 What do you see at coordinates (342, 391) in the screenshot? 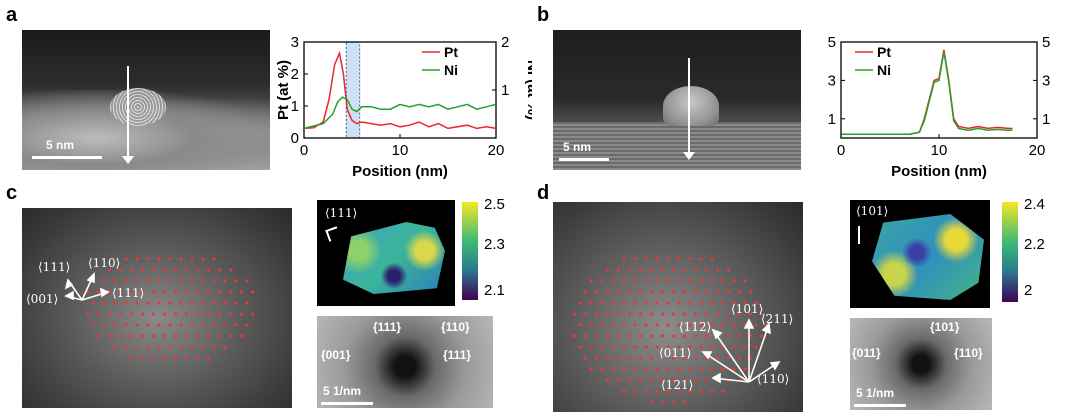
I see `scalebar-label-c: 5 1/nm` at bounding box center [342, 391].